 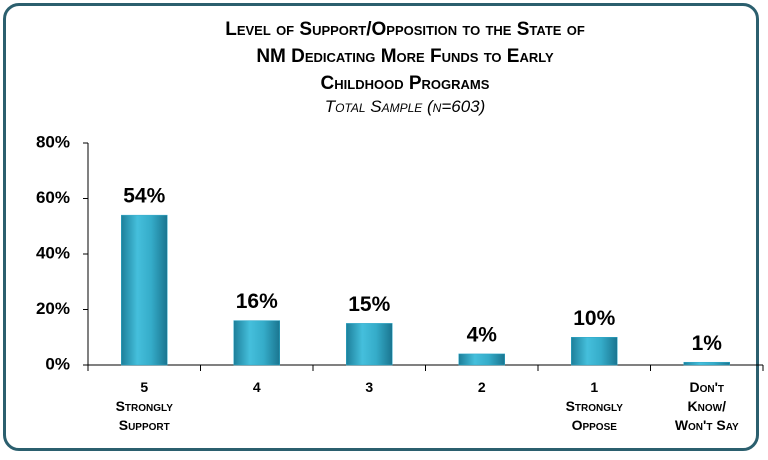 What do you see at coordinates (369, 304) in the screenshot?
I see `data-label: 15%` at bounding box center [369, 304].